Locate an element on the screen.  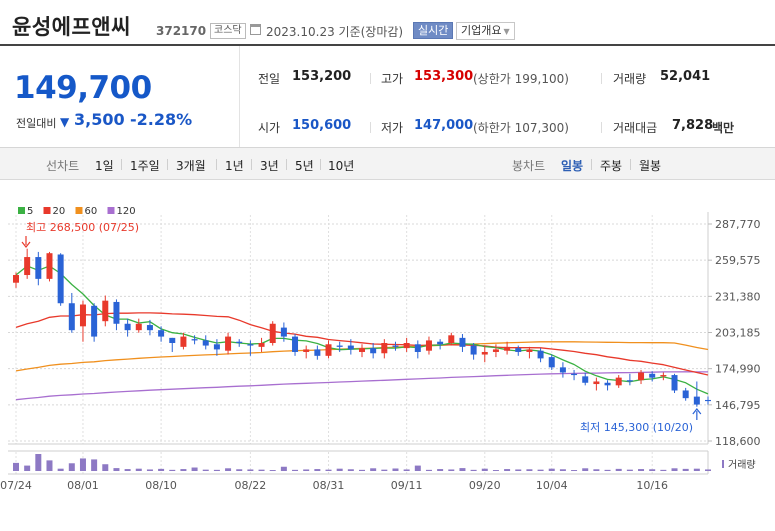
company-info-dropdown: 기업개요 ▼ is located at coordinates (485, 31).